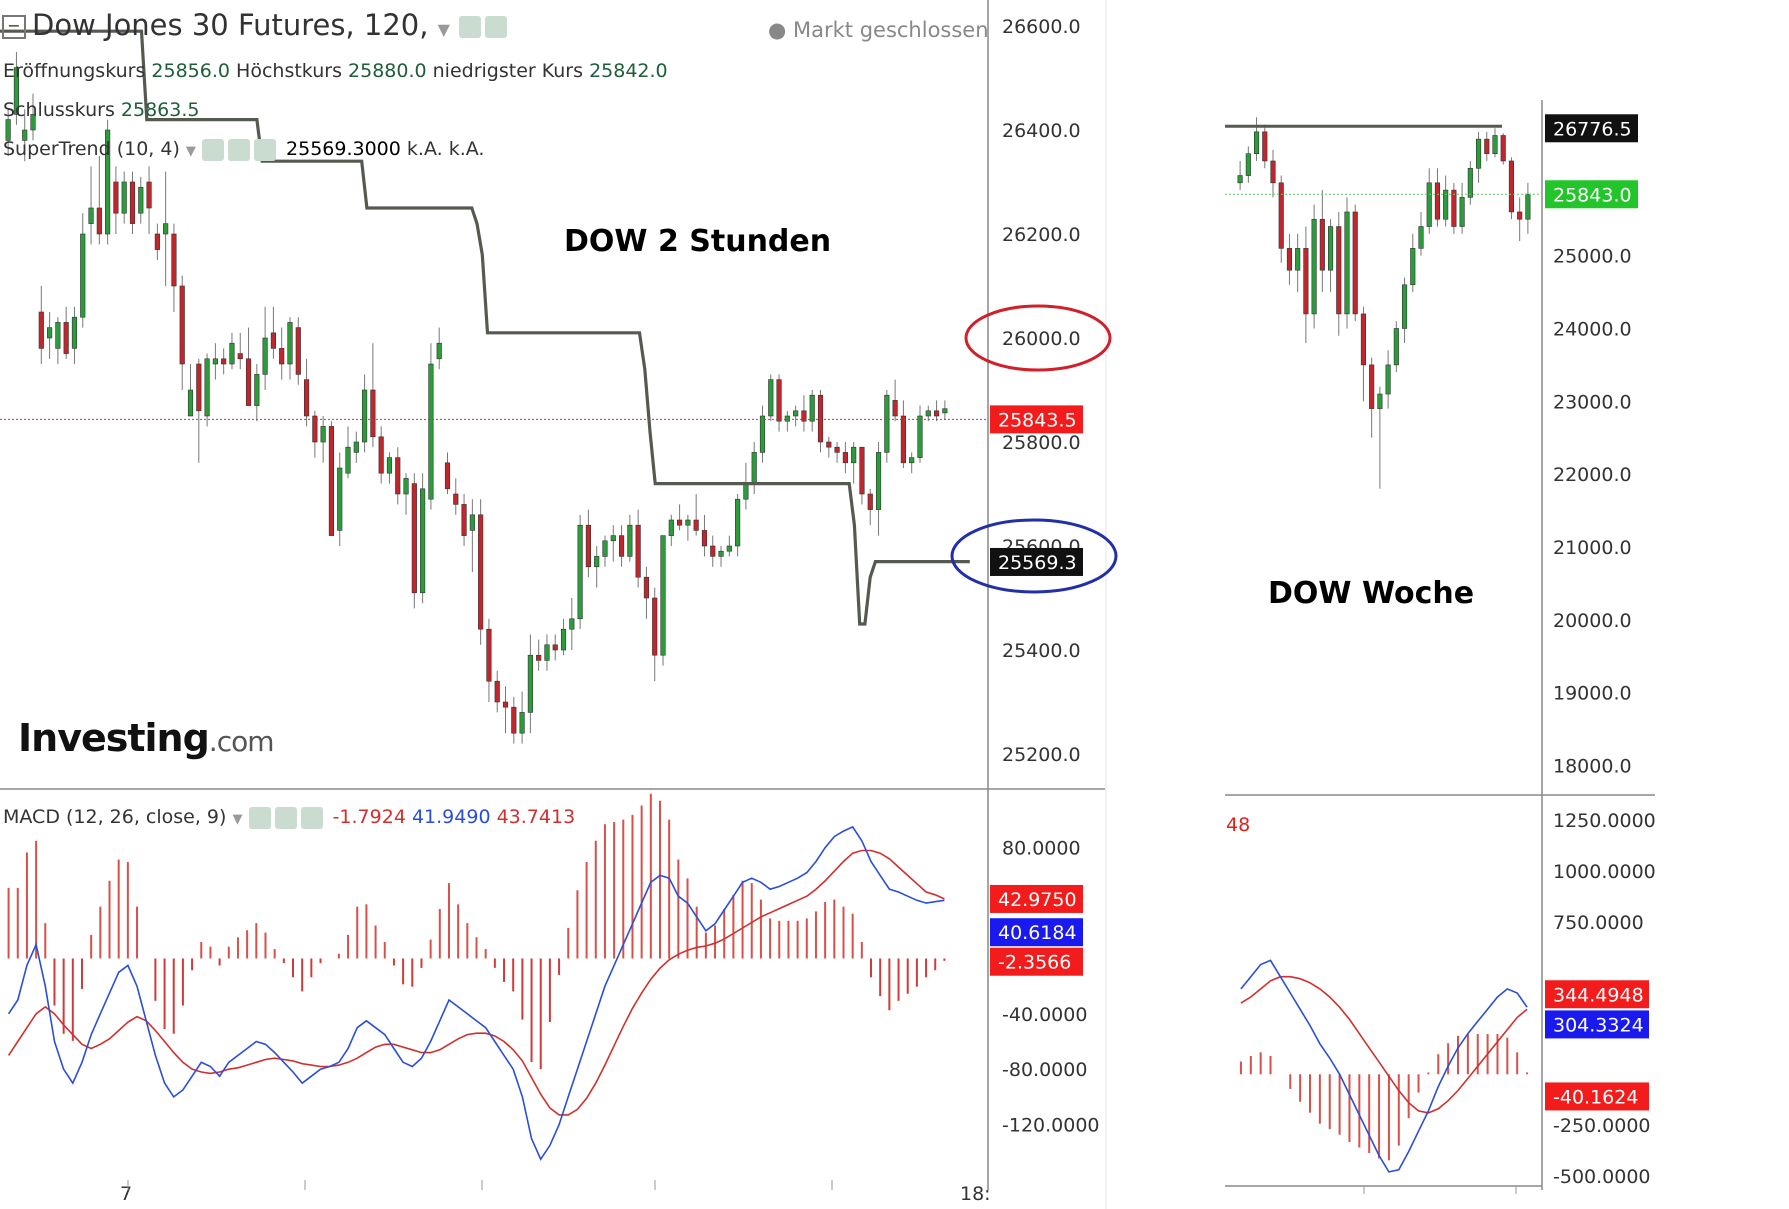  What do you see at coordinates (1041, 27) in the screenshot?
I see `left-y-tick-label: 26600.0` at bounding box center [1041, 27].